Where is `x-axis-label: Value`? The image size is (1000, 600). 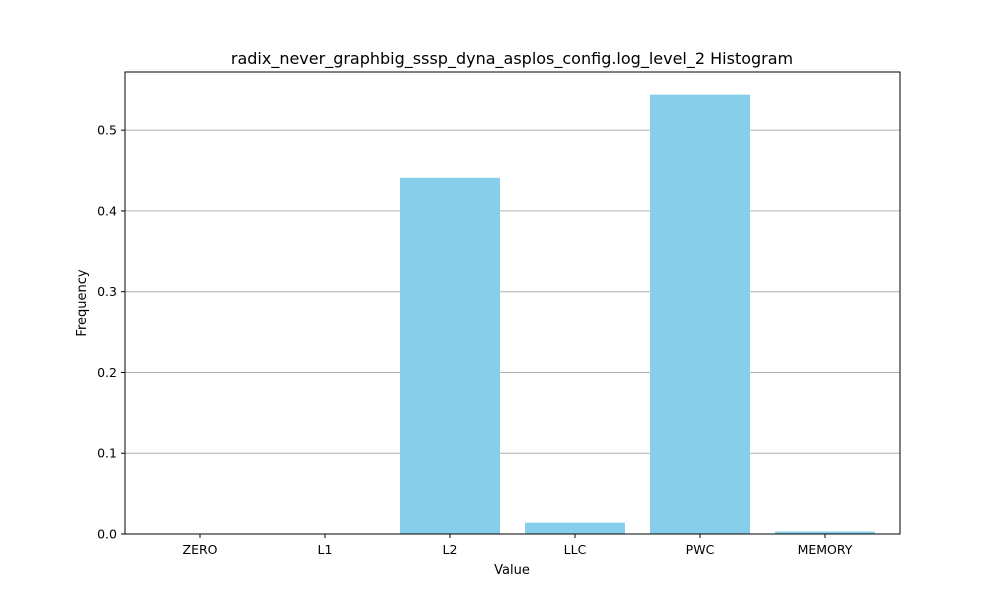
x-axis-label: Value is located at coordinates (512, 570).